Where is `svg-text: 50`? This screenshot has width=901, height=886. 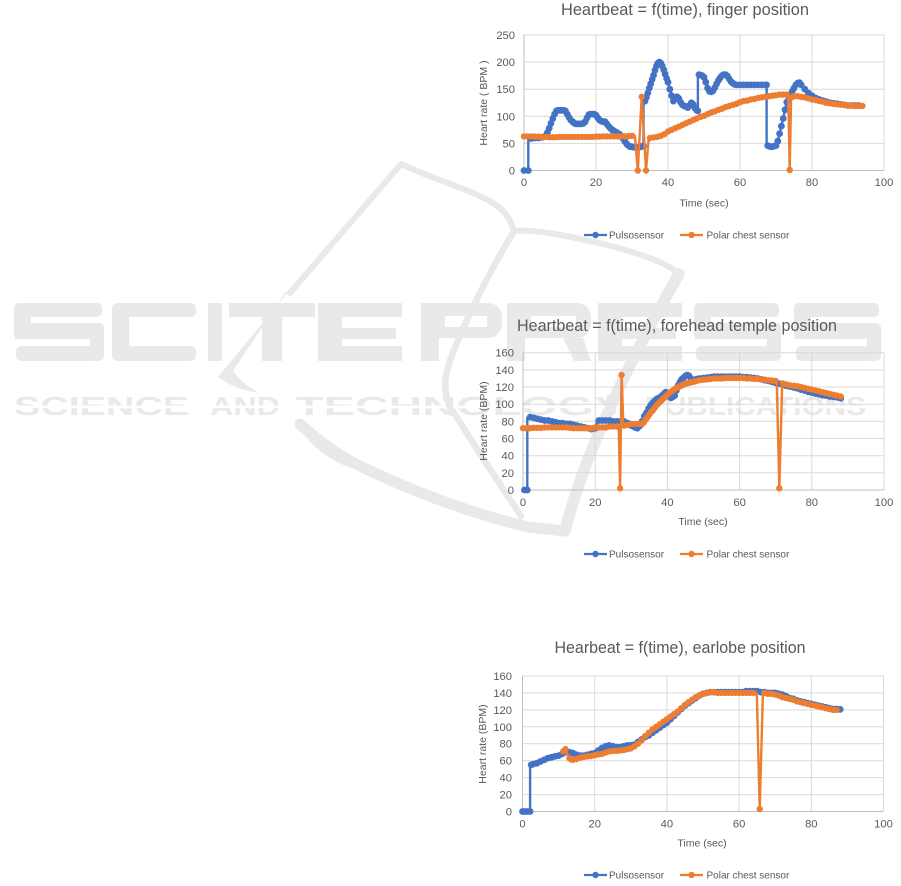 svg-text: 50 is located at coordinates (509, 144).